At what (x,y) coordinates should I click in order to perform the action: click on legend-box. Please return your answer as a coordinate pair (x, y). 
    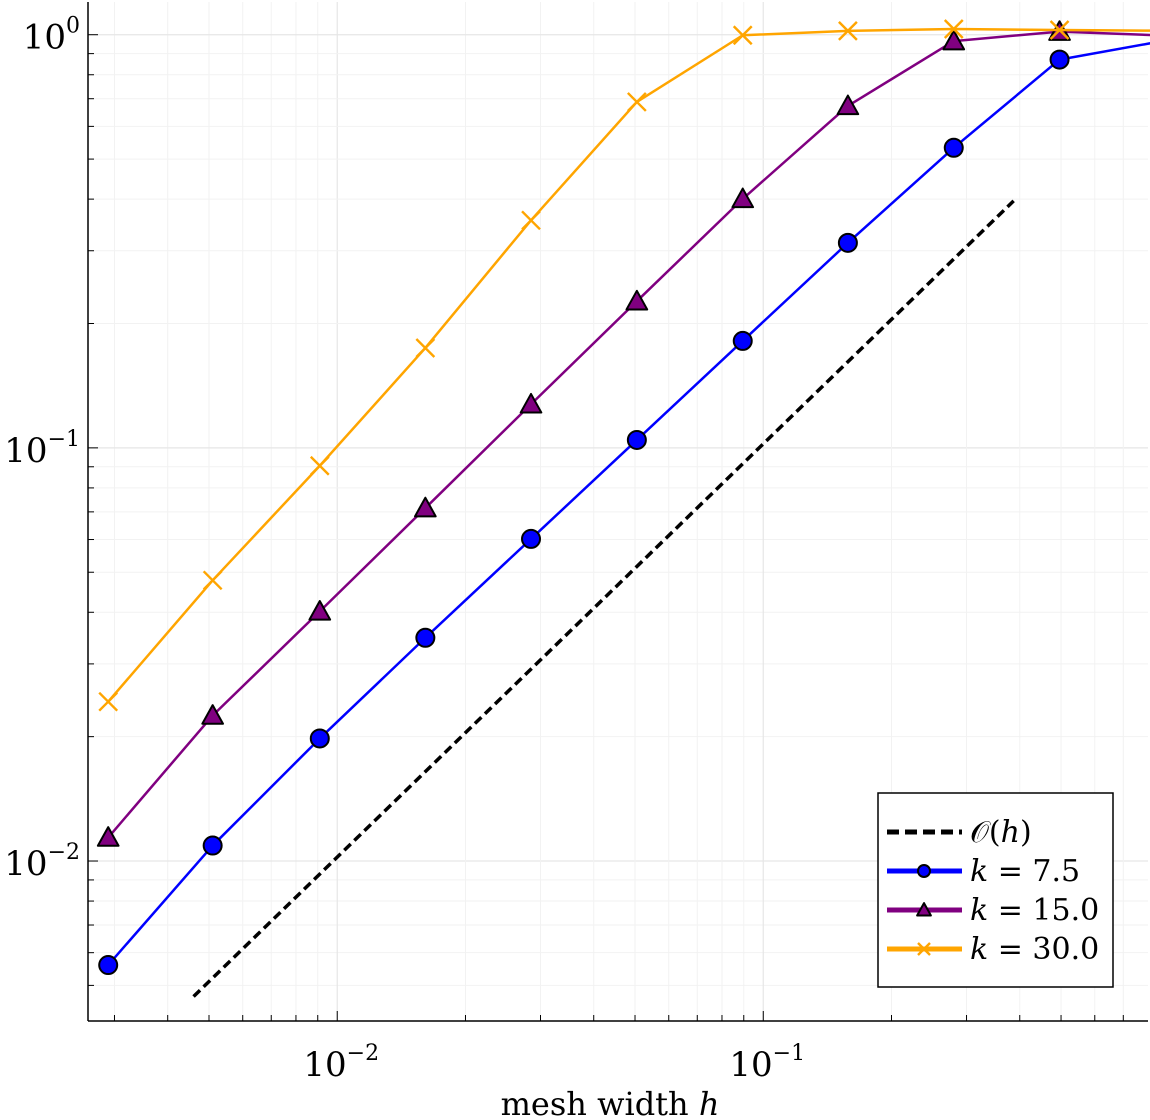
    Looking at the image, I should click on (995, 890).